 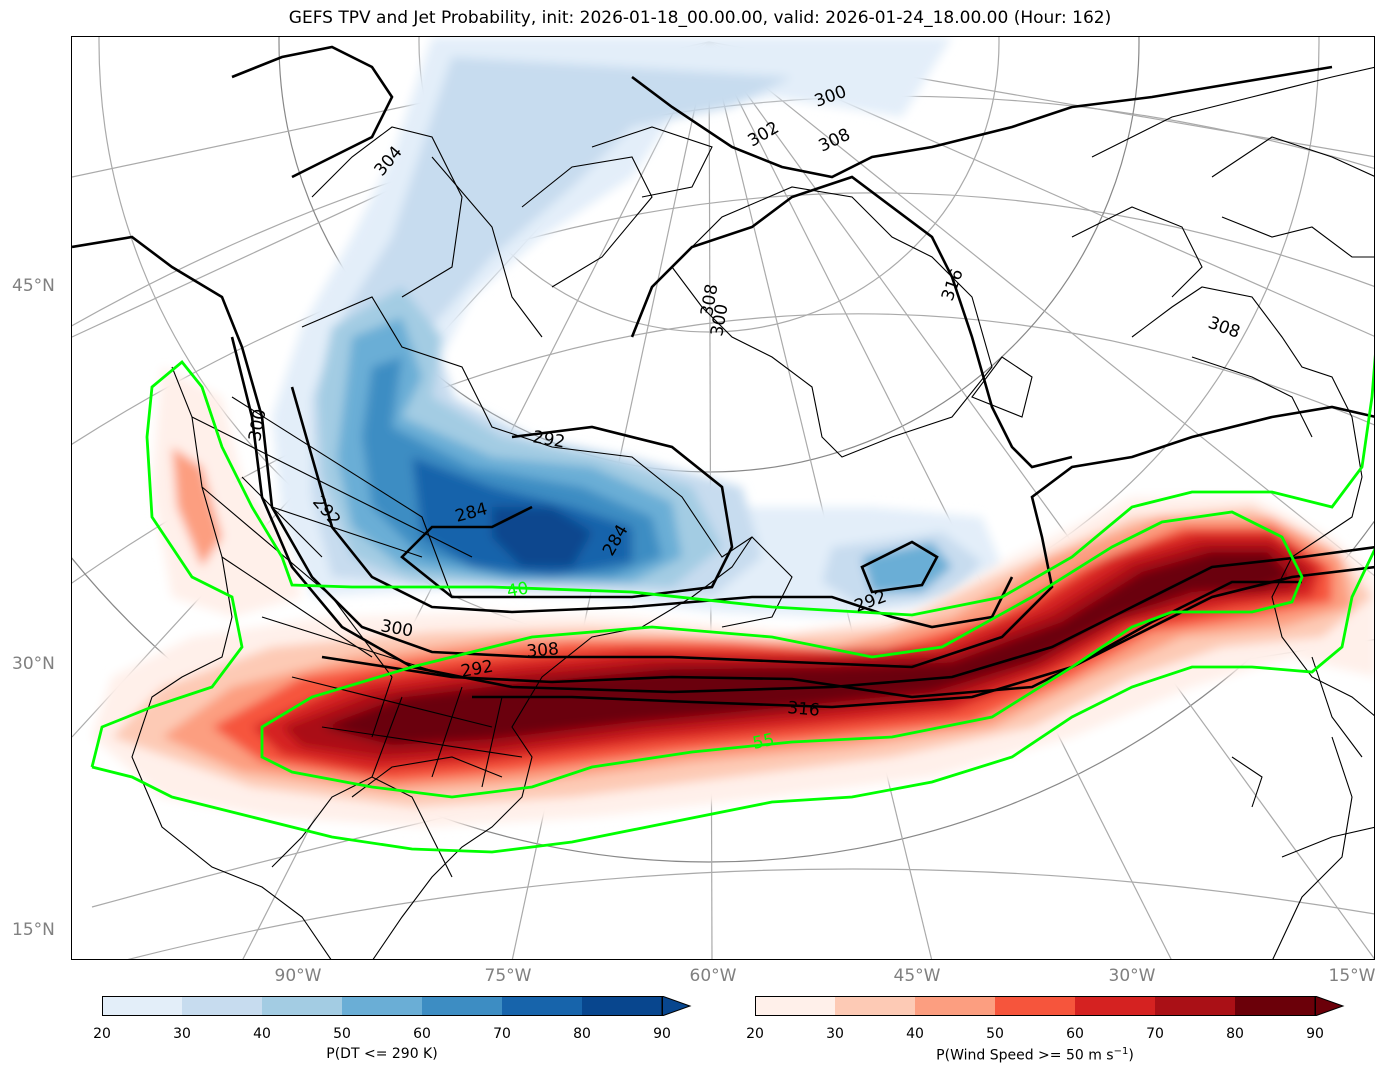 What do you see at coordinates (1075, 1034) in the screenshot?
I see `wind-colorbar-tick-label: 60` at bounding box center [1075, 1034].